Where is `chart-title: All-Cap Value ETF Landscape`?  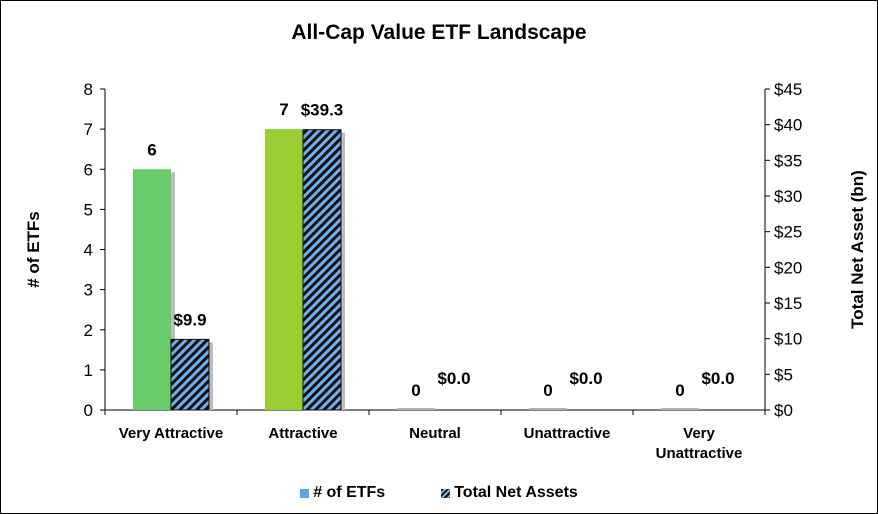 chart-title: All-Cap Value ETF Landscape is located at coordinates (439, 32).